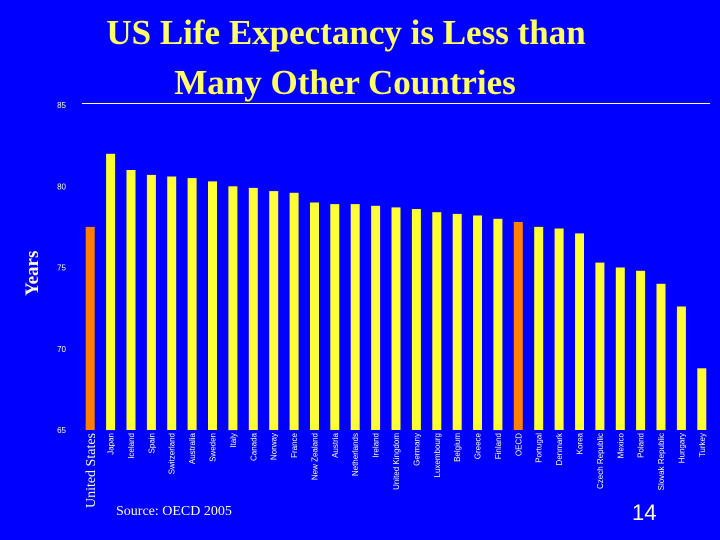  I want to click on category-label-united-kingdom: United Kingdom, so click(396, 461).